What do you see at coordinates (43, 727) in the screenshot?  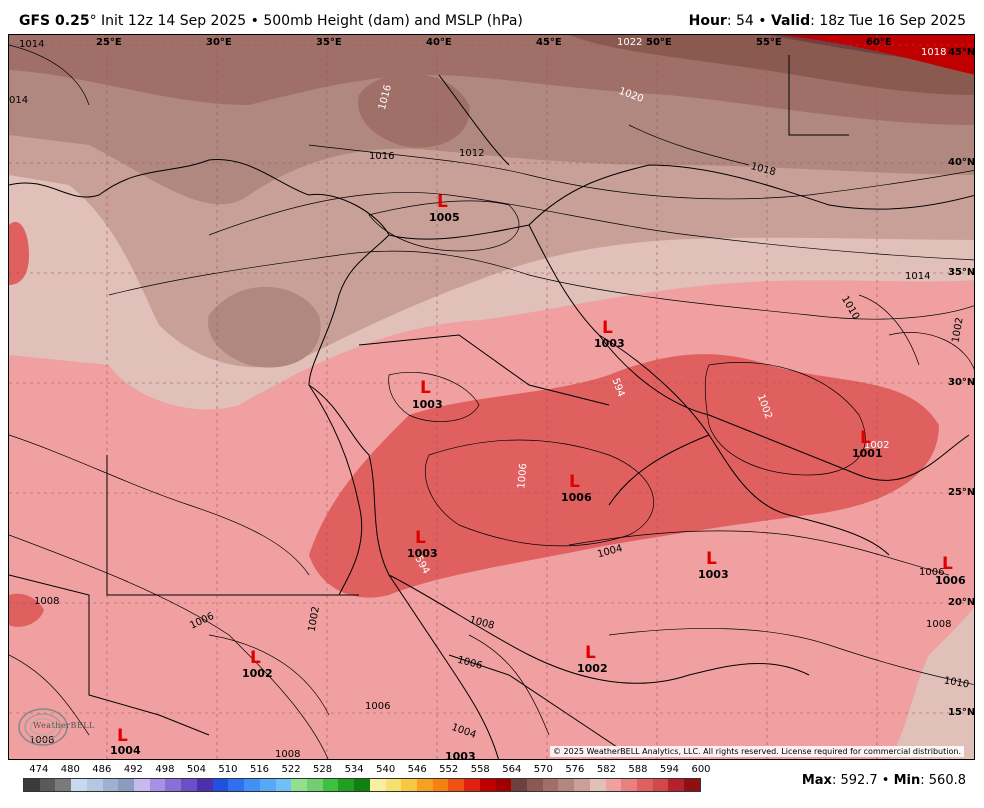 I see `logo-swirl-icon` at bounding box center [43, 727].